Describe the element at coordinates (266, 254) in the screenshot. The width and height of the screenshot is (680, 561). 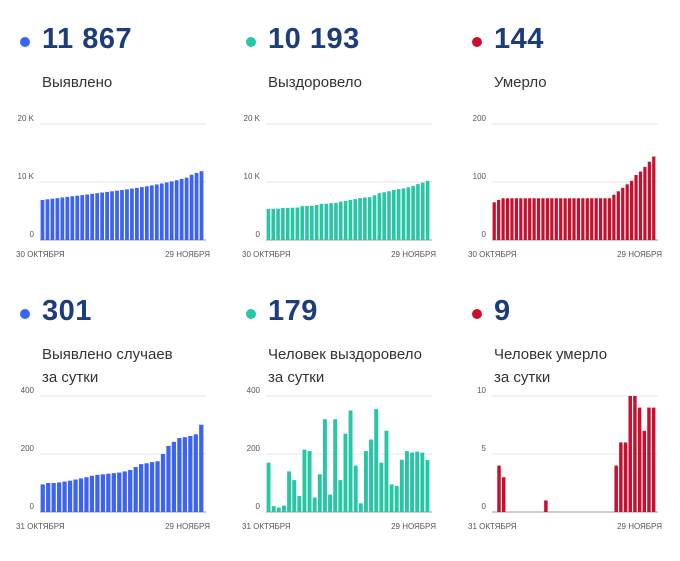
I see `x-tick-label-start: 30 ОКТЯБРЯ` at that location.